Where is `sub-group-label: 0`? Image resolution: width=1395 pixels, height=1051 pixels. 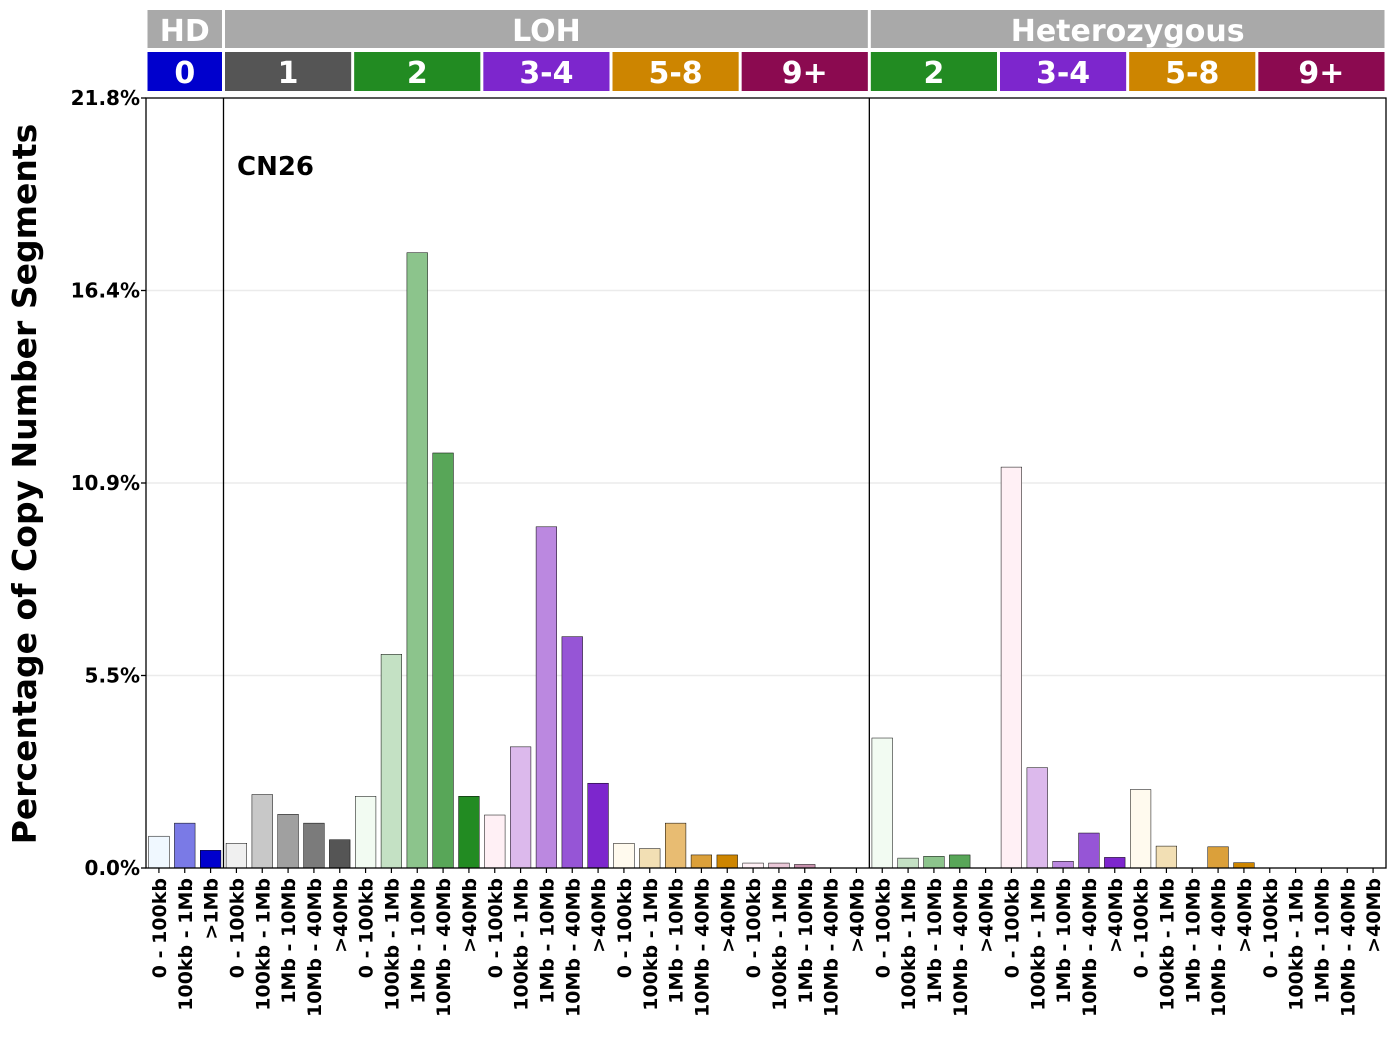 sub-group-label: 0 is located at coordinates (184, 73).